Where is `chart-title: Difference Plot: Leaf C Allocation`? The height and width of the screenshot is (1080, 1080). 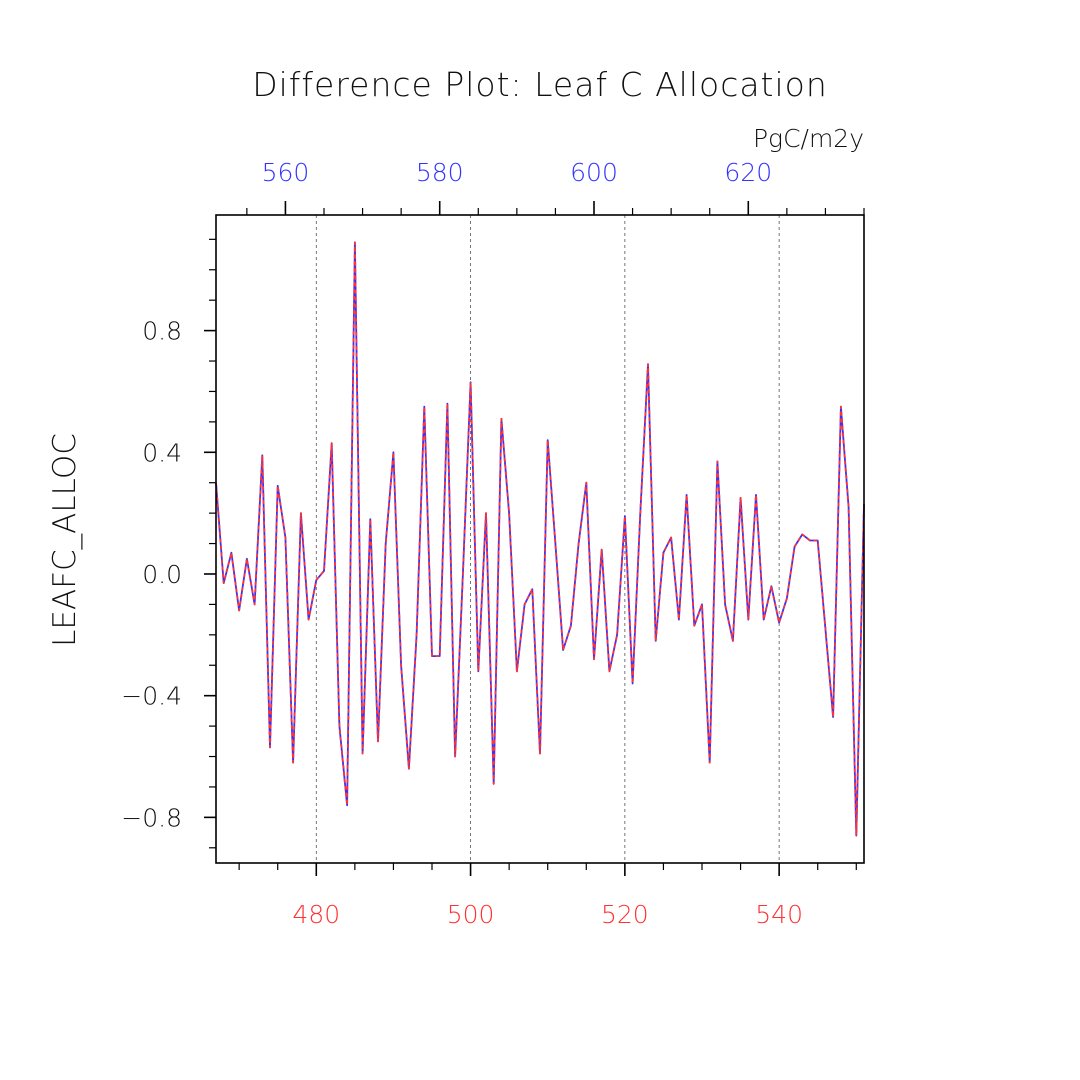
chart-title: Difference Plot: Leaf C Allocation is located at coordinates (540, 84).